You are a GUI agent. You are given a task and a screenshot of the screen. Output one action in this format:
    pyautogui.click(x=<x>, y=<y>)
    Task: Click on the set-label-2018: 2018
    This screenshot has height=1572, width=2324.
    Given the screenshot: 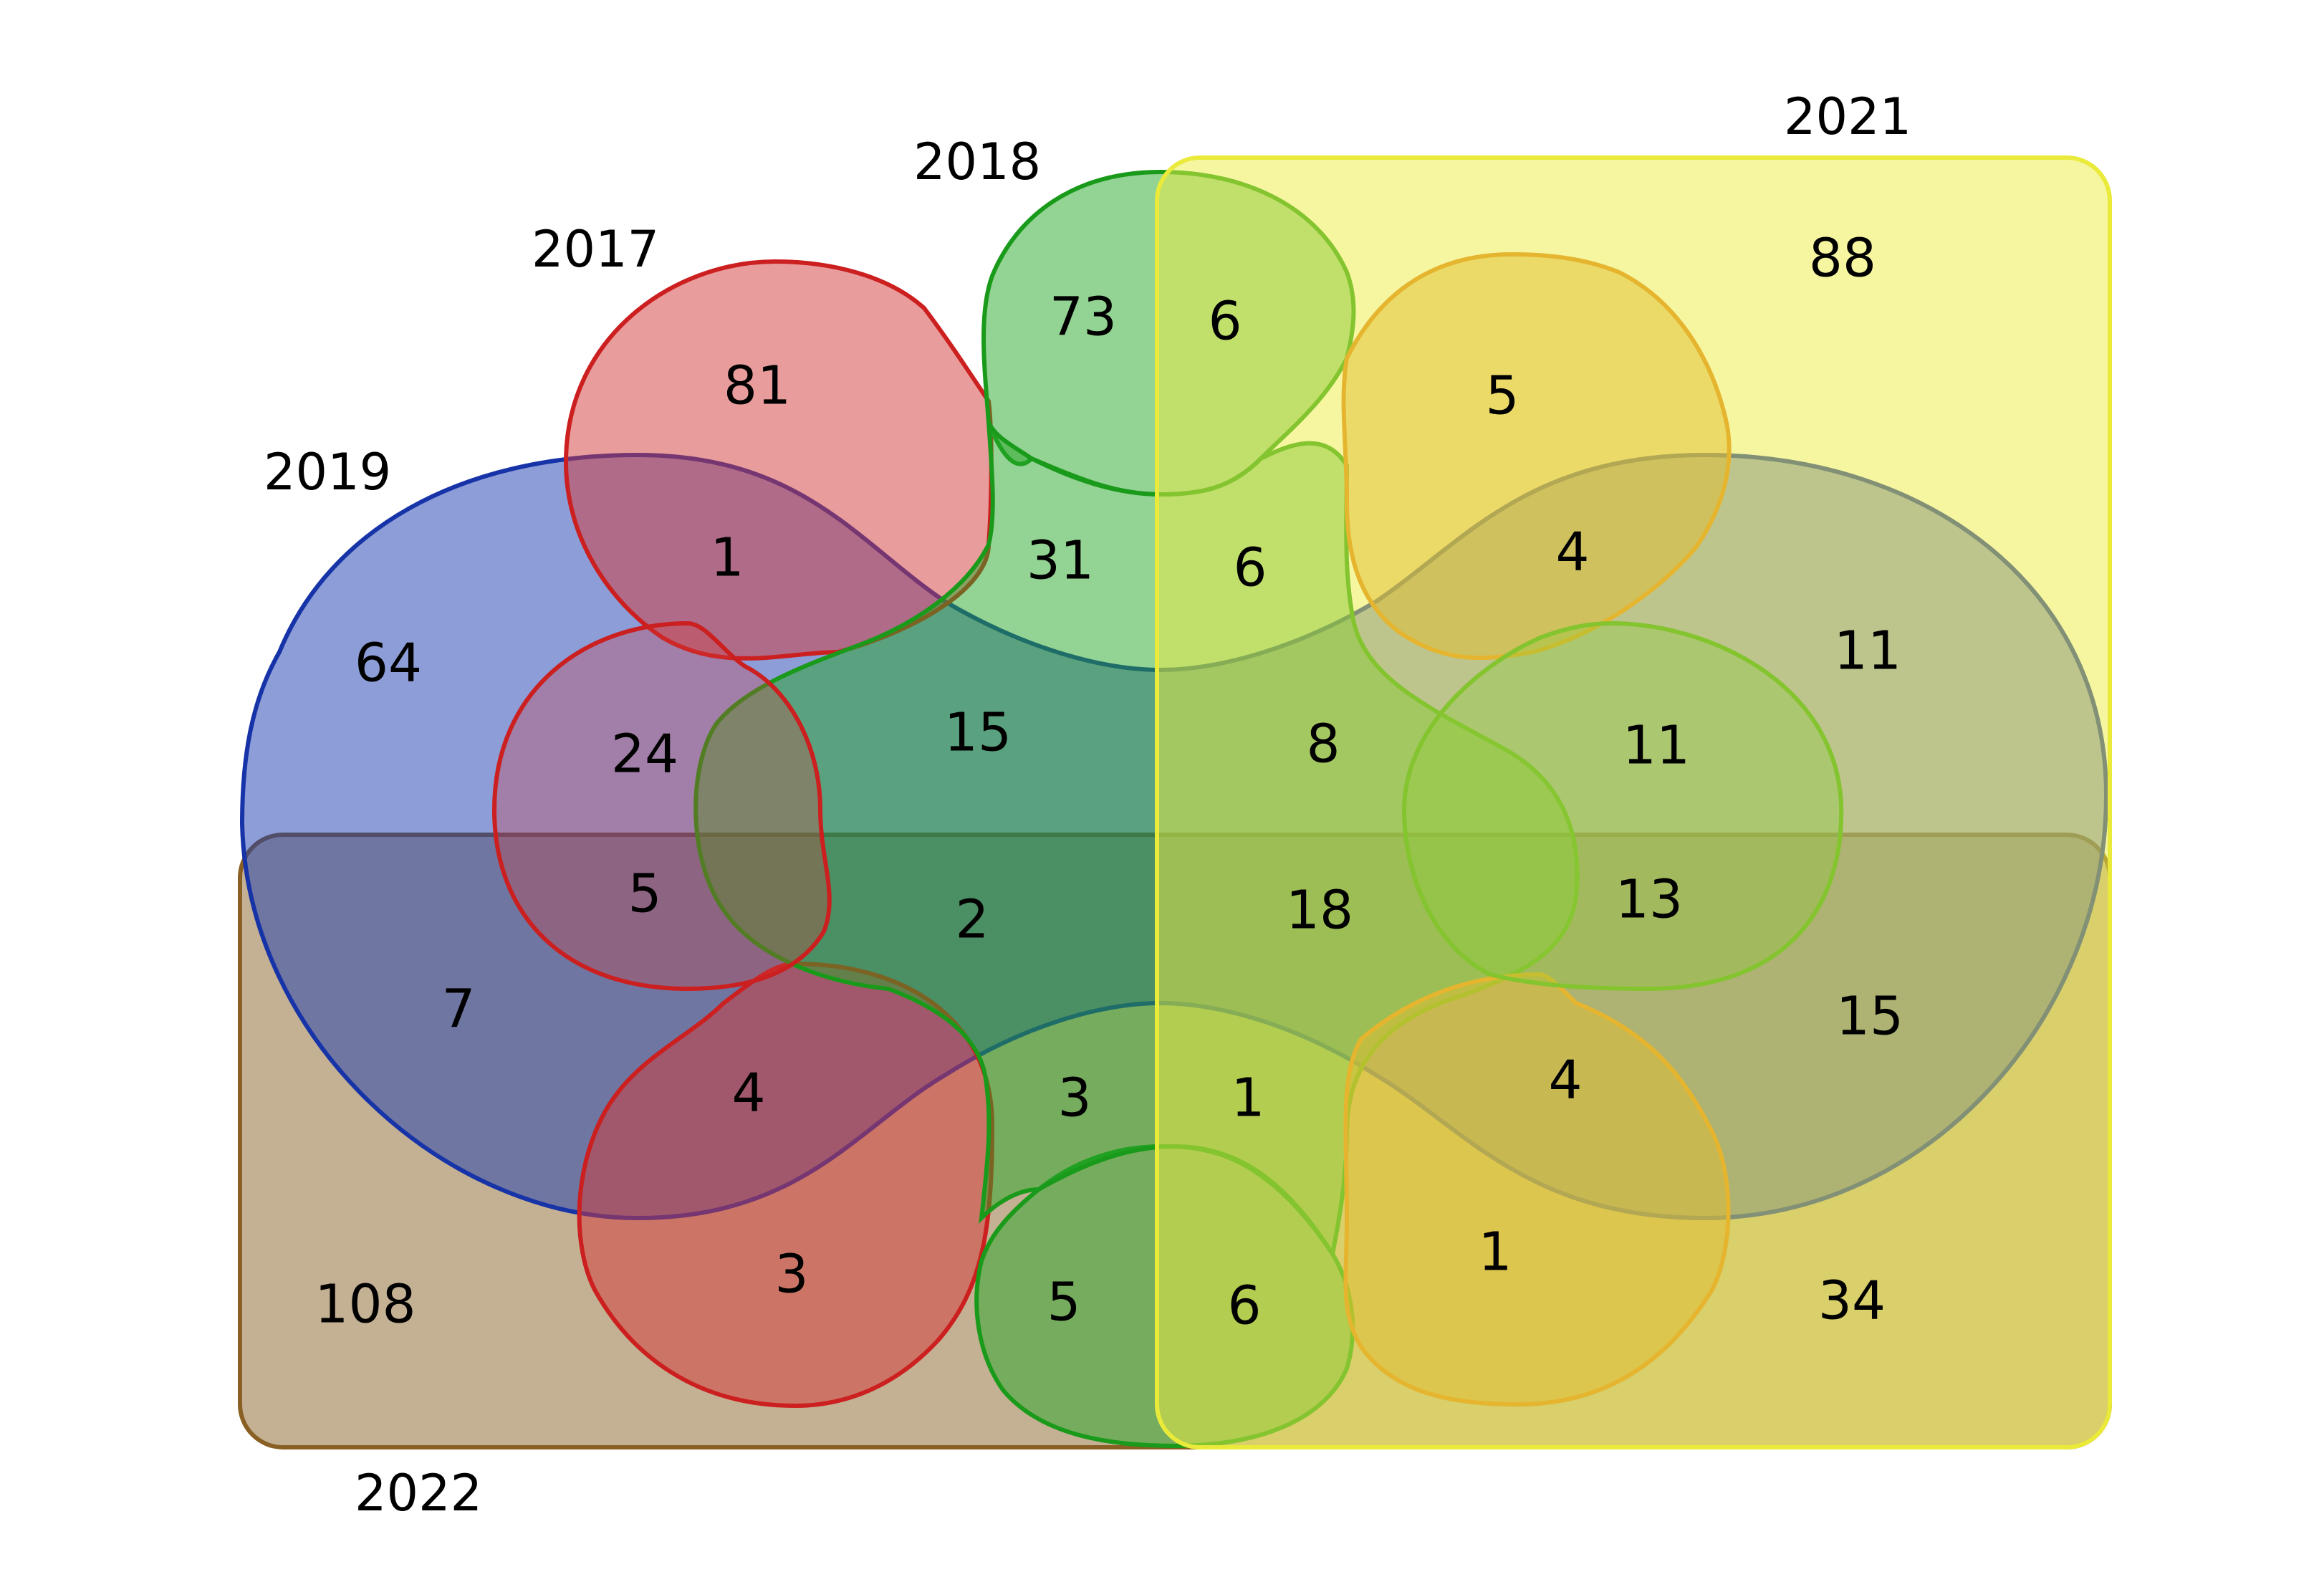 What is the action you would take?
    pyautogui.click(x=977, y=162)
    